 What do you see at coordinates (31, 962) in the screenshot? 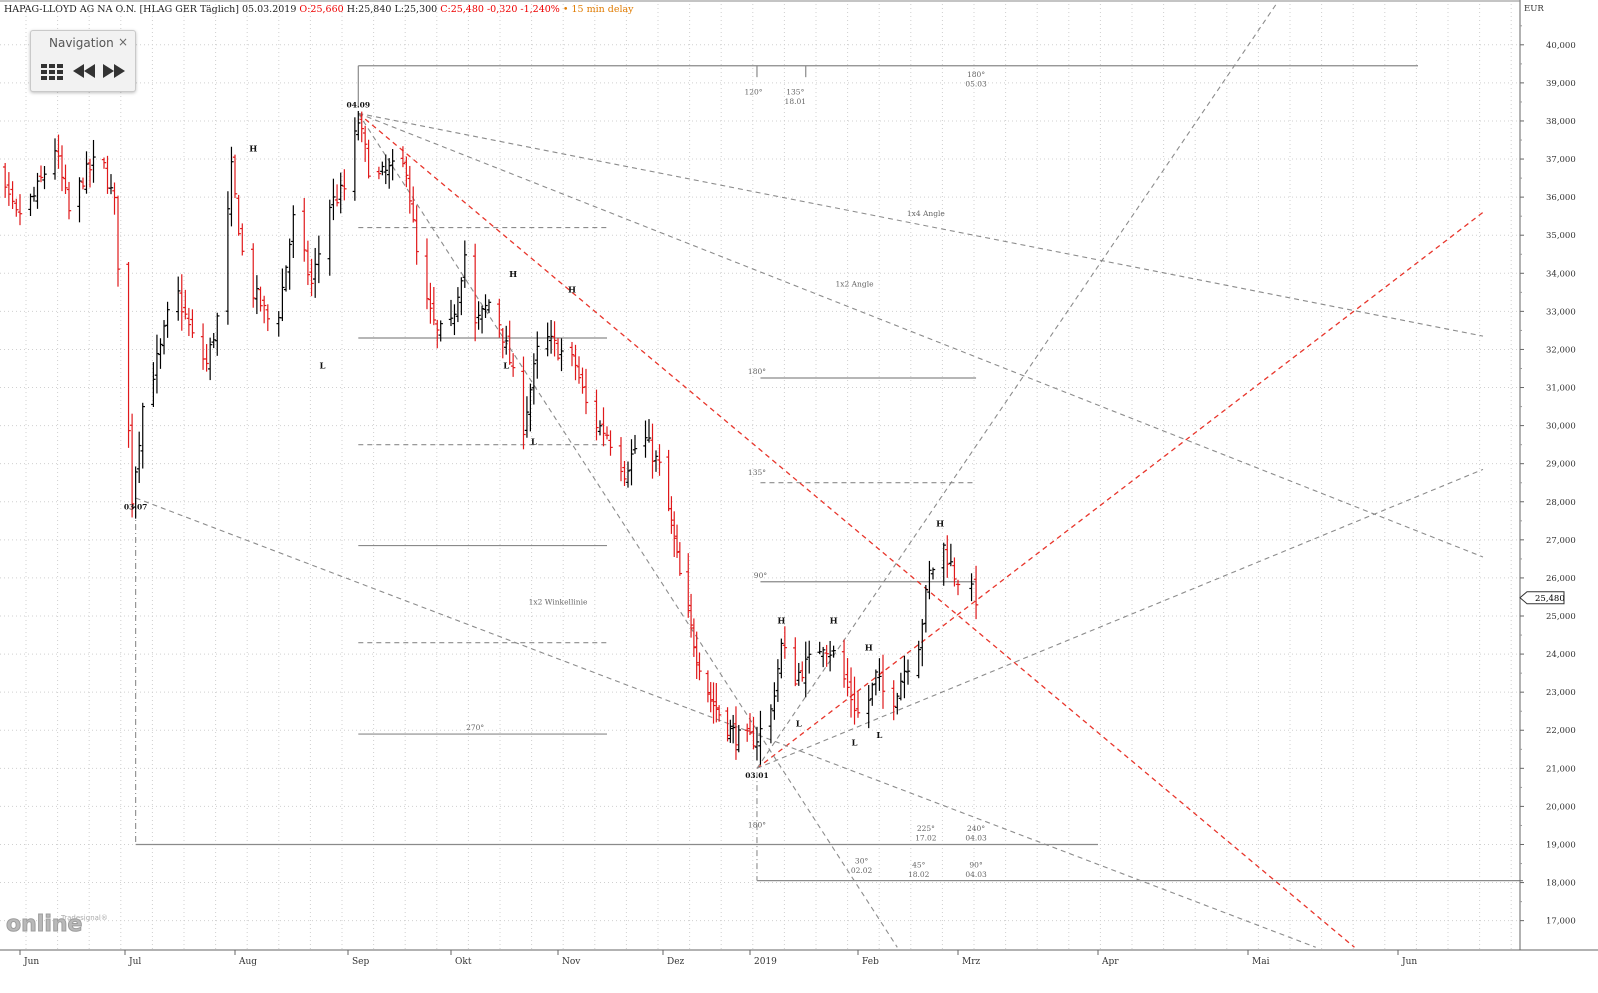
I see `x-tick-label: Jun` at bounding box center [31, 962].